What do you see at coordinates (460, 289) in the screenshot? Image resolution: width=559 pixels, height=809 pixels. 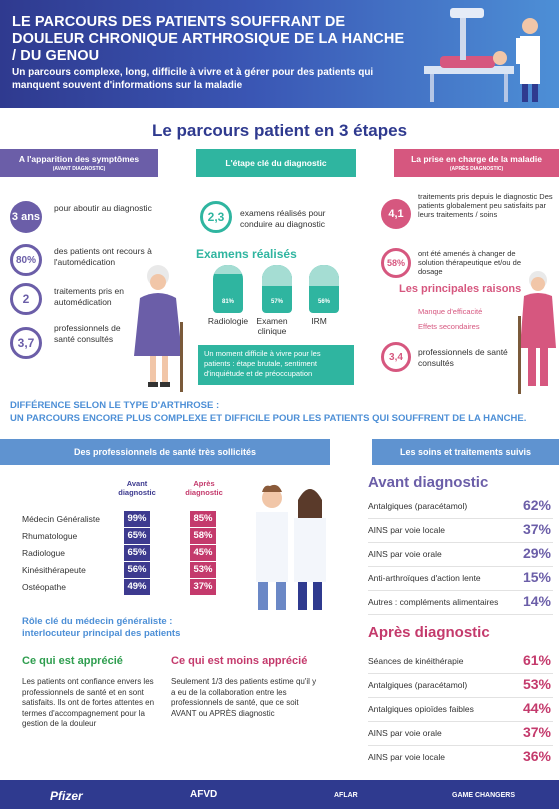 I see `reasons-title: Les principales raisons` at bounding box center [460, 289].